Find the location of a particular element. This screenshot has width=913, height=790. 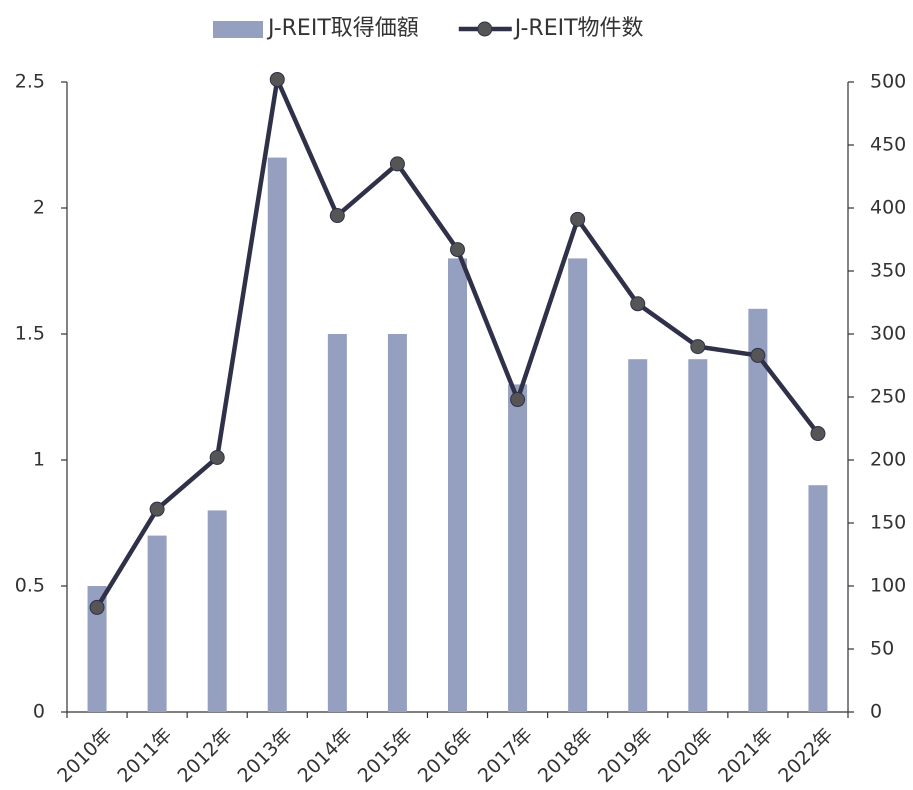

y2-tick-label: 350 is located at coordinates (888, 271).